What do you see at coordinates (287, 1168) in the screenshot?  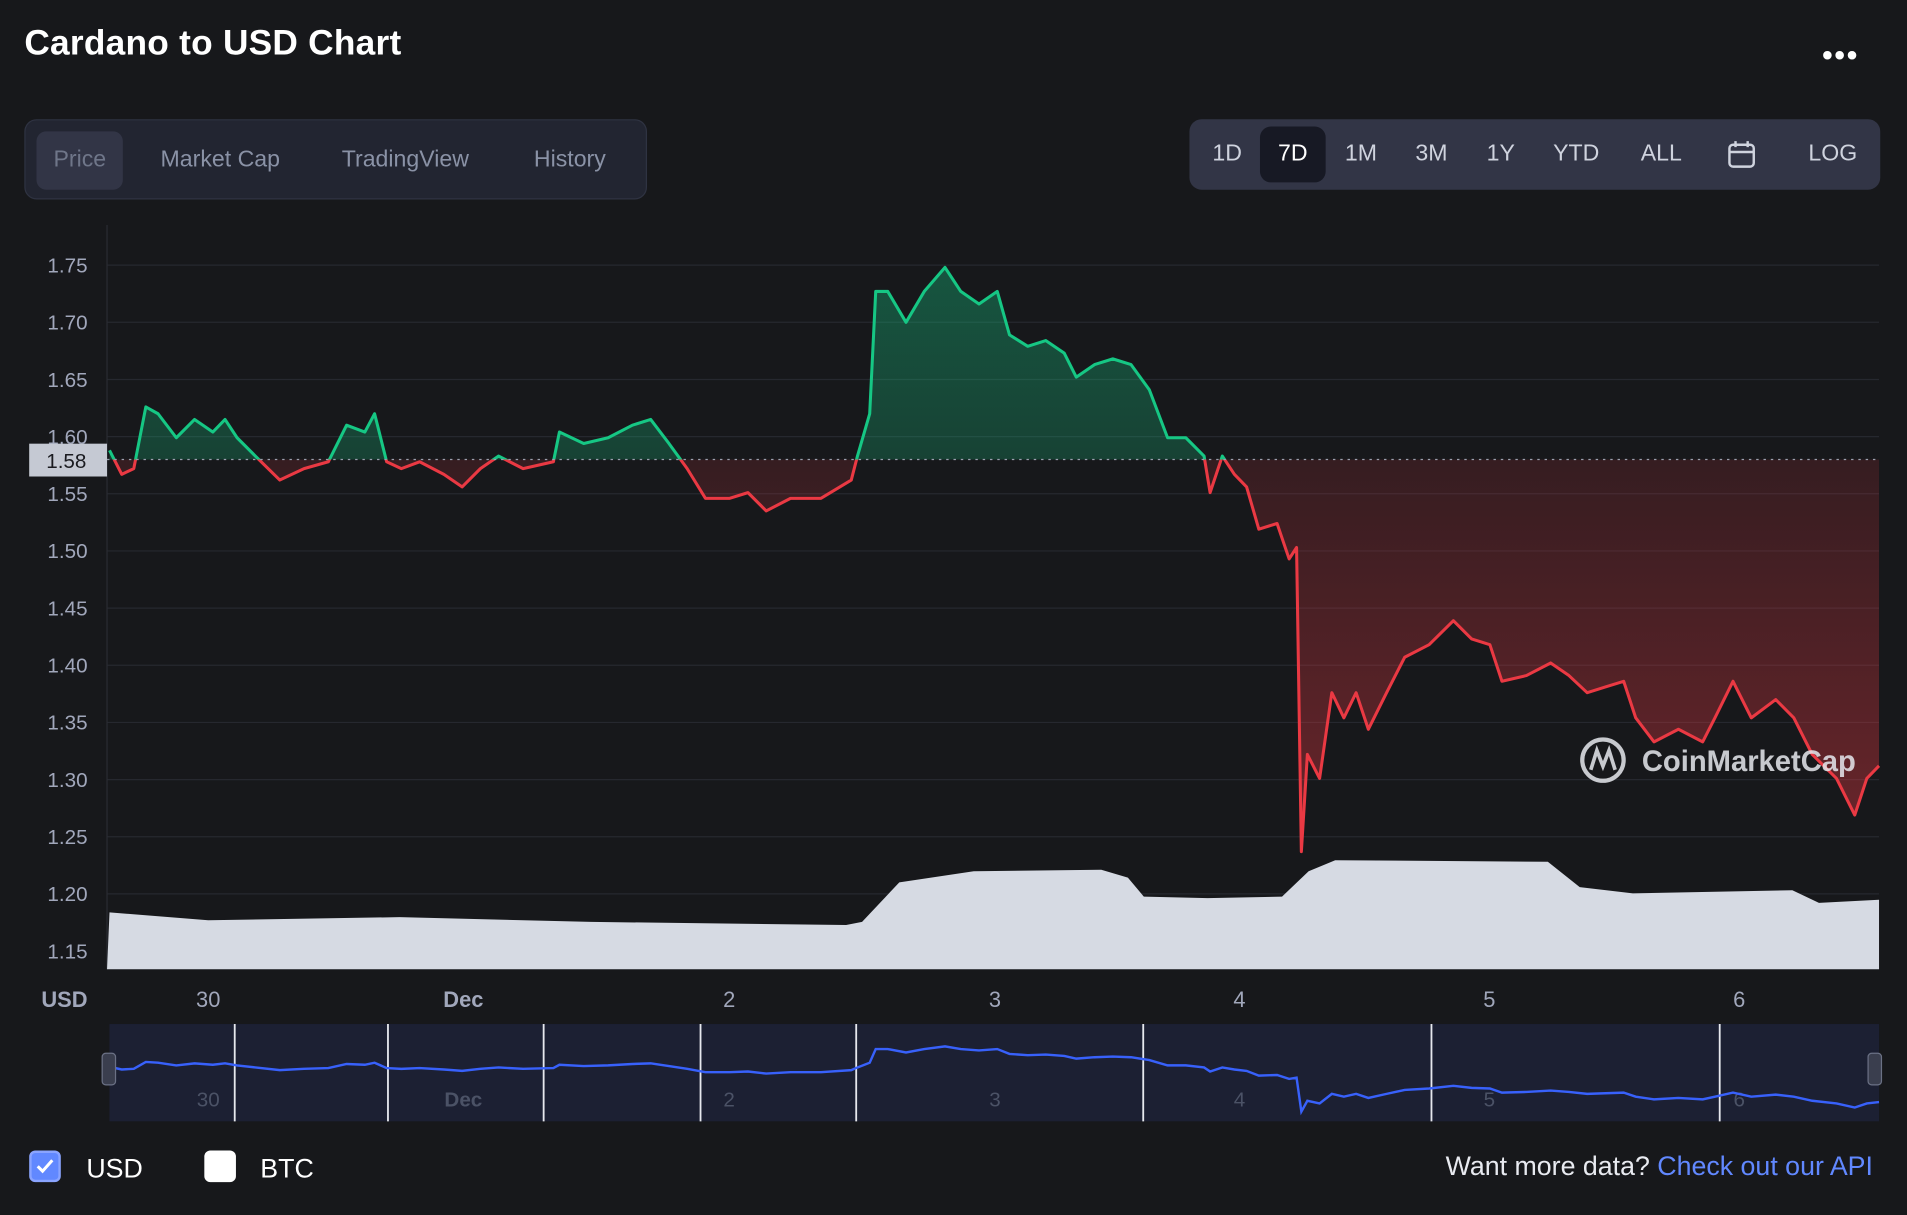 I see `btc-legend-label: BTC` at bounding box center [287, 1168].